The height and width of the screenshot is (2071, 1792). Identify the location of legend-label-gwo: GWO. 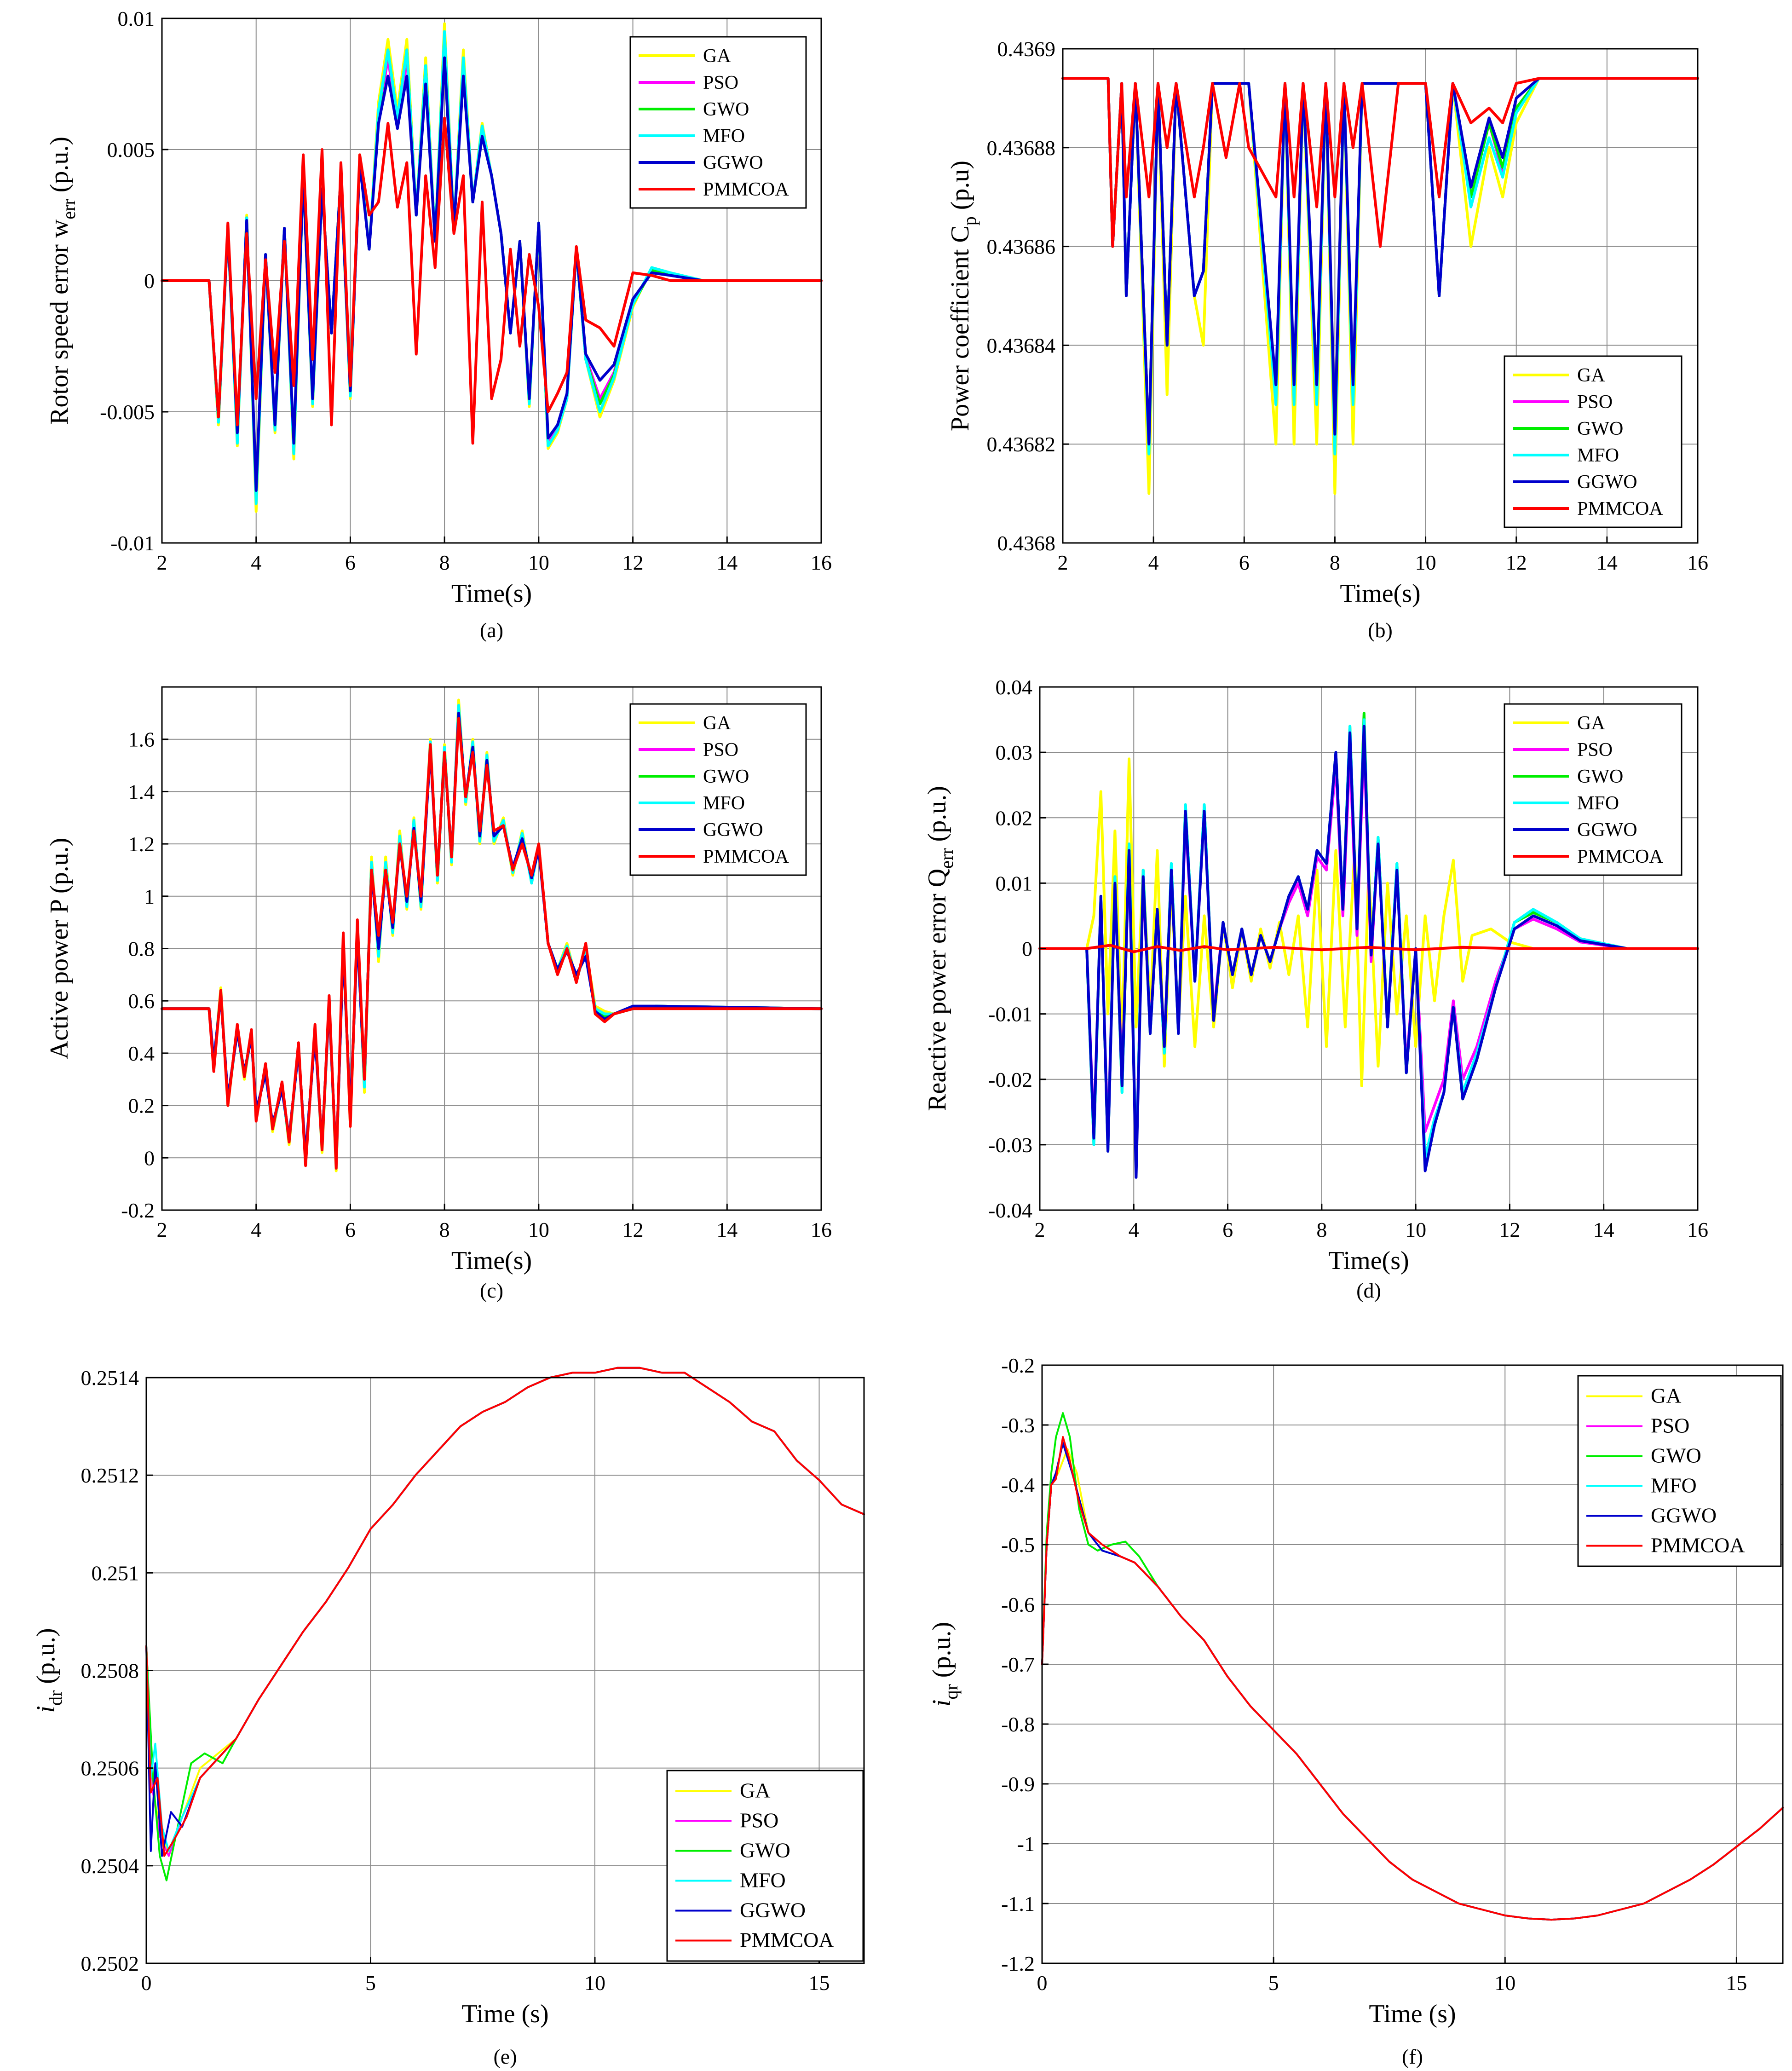
(1676, 1455).